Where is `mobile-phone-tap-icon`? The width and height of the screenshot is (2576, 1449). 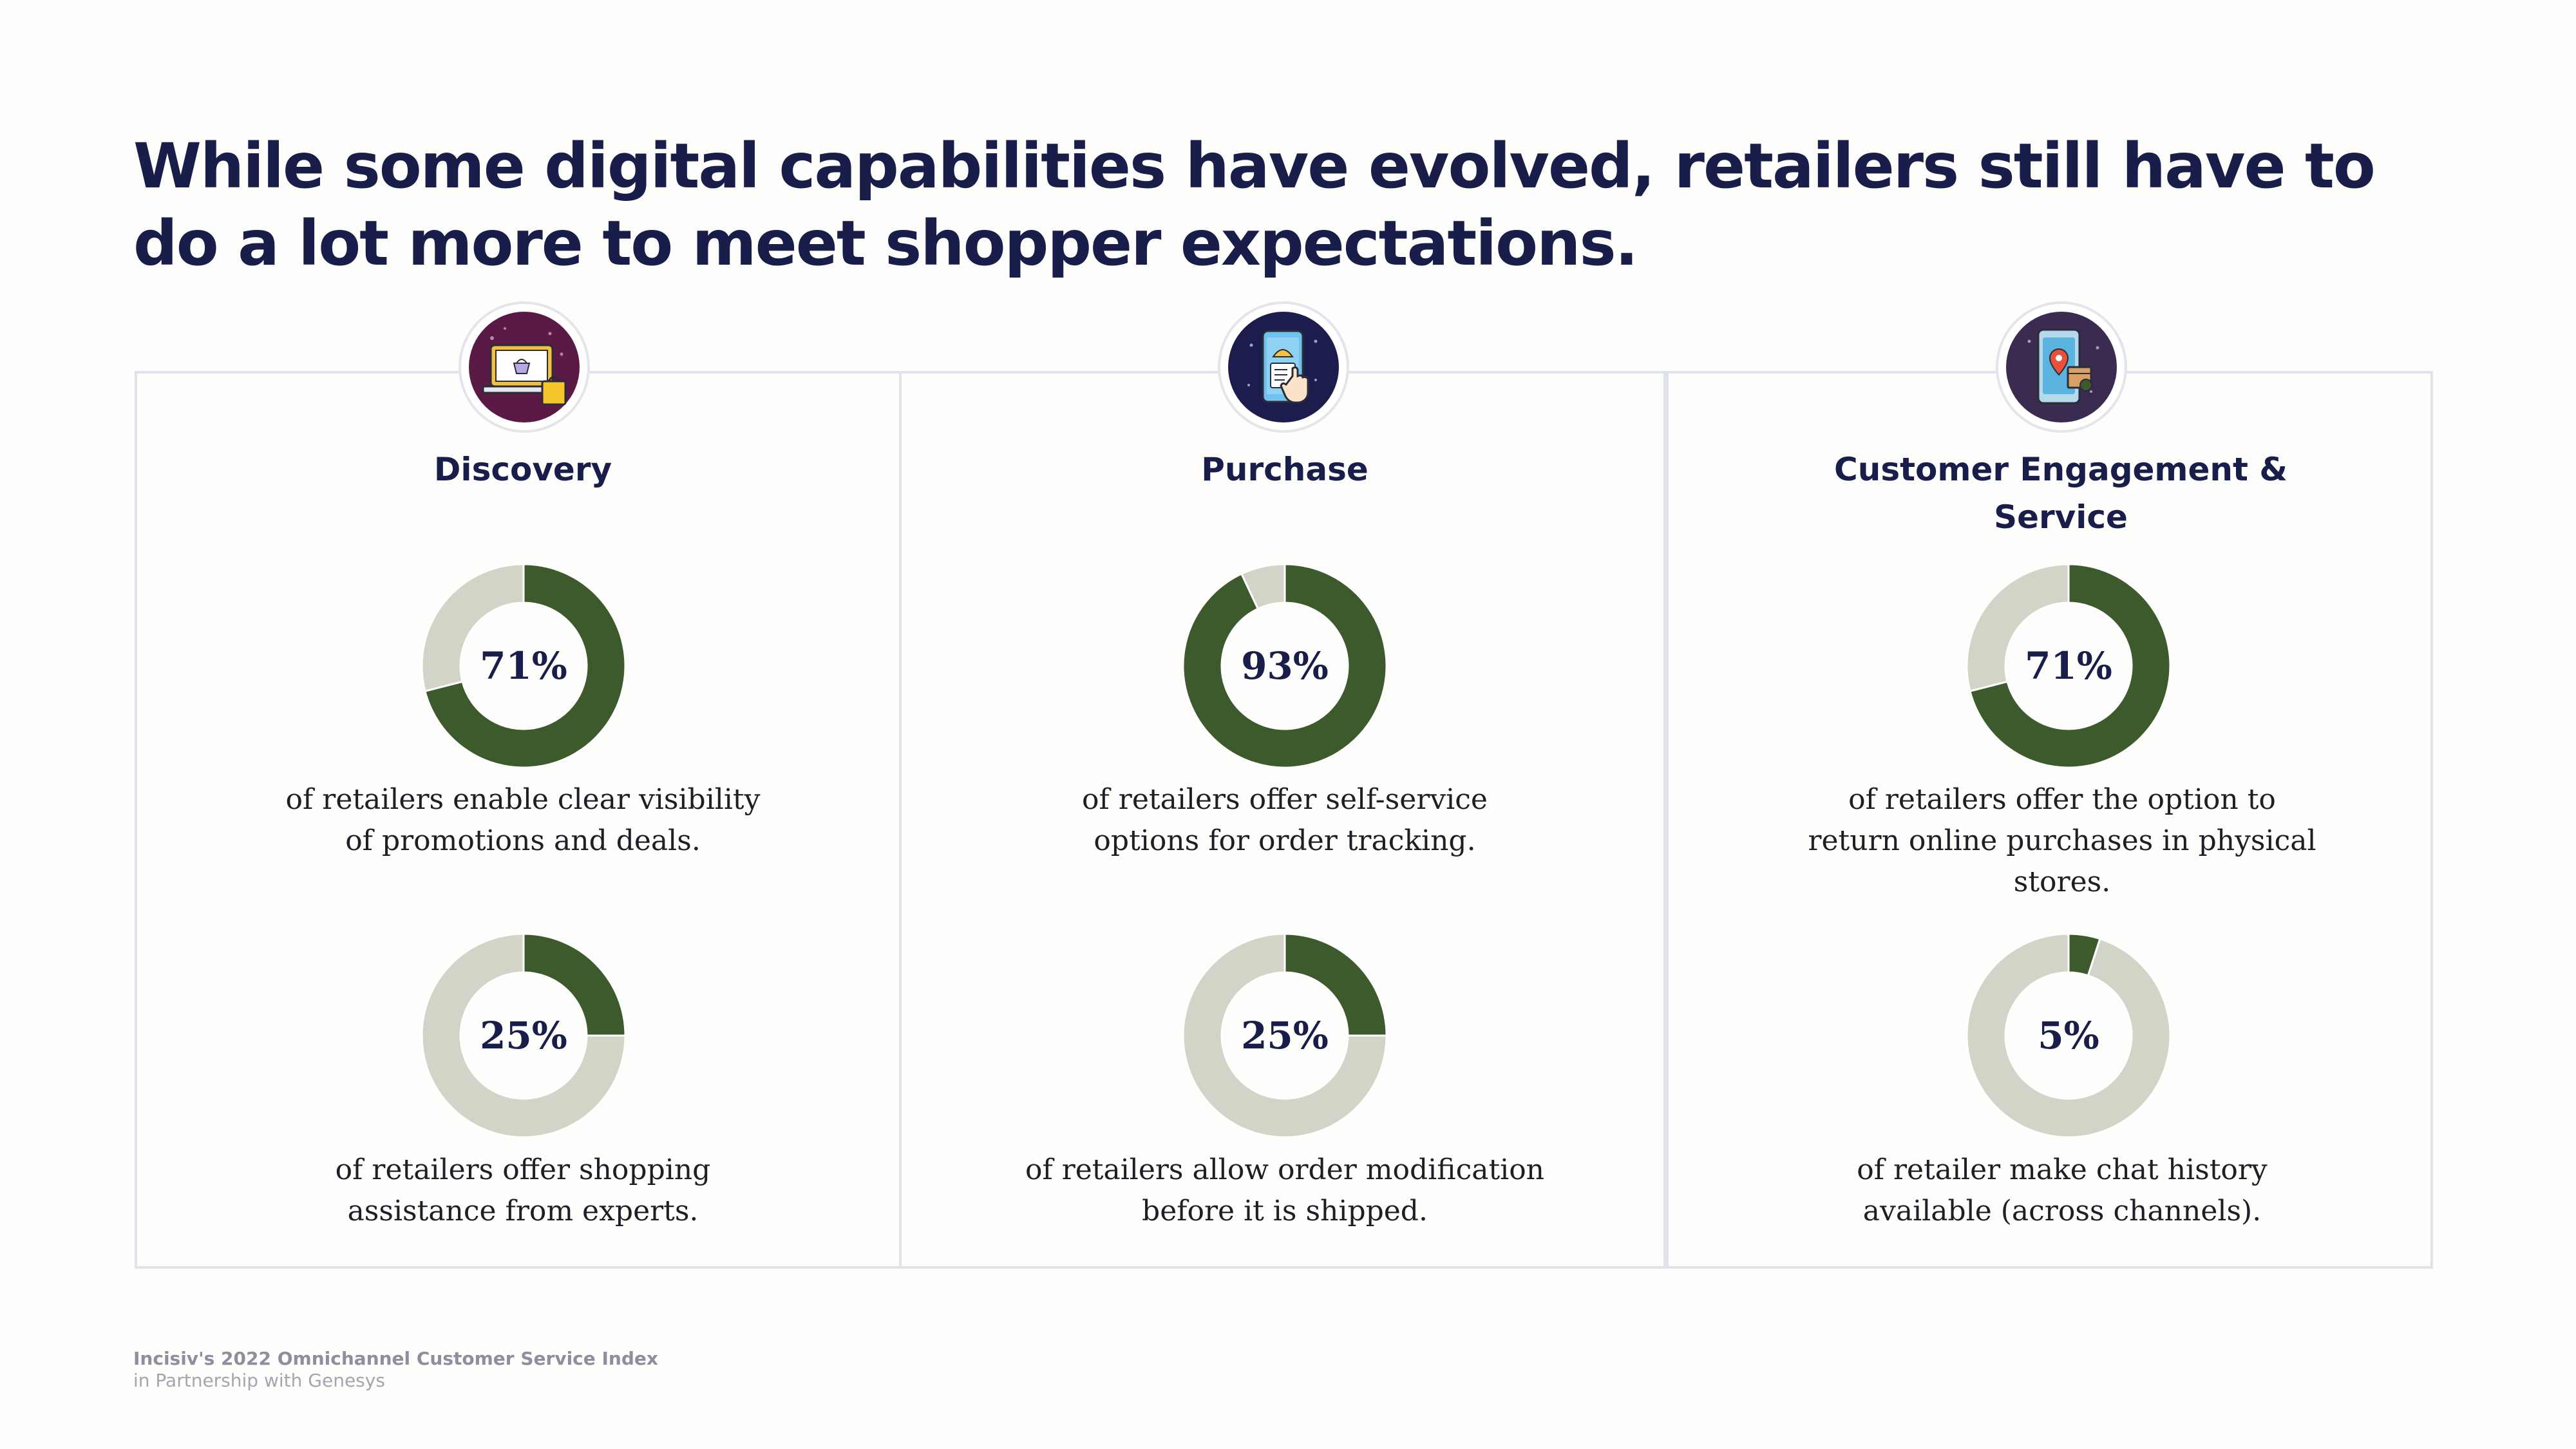 mobile-phone-tap-icon is located at coordinates (1284, 367).